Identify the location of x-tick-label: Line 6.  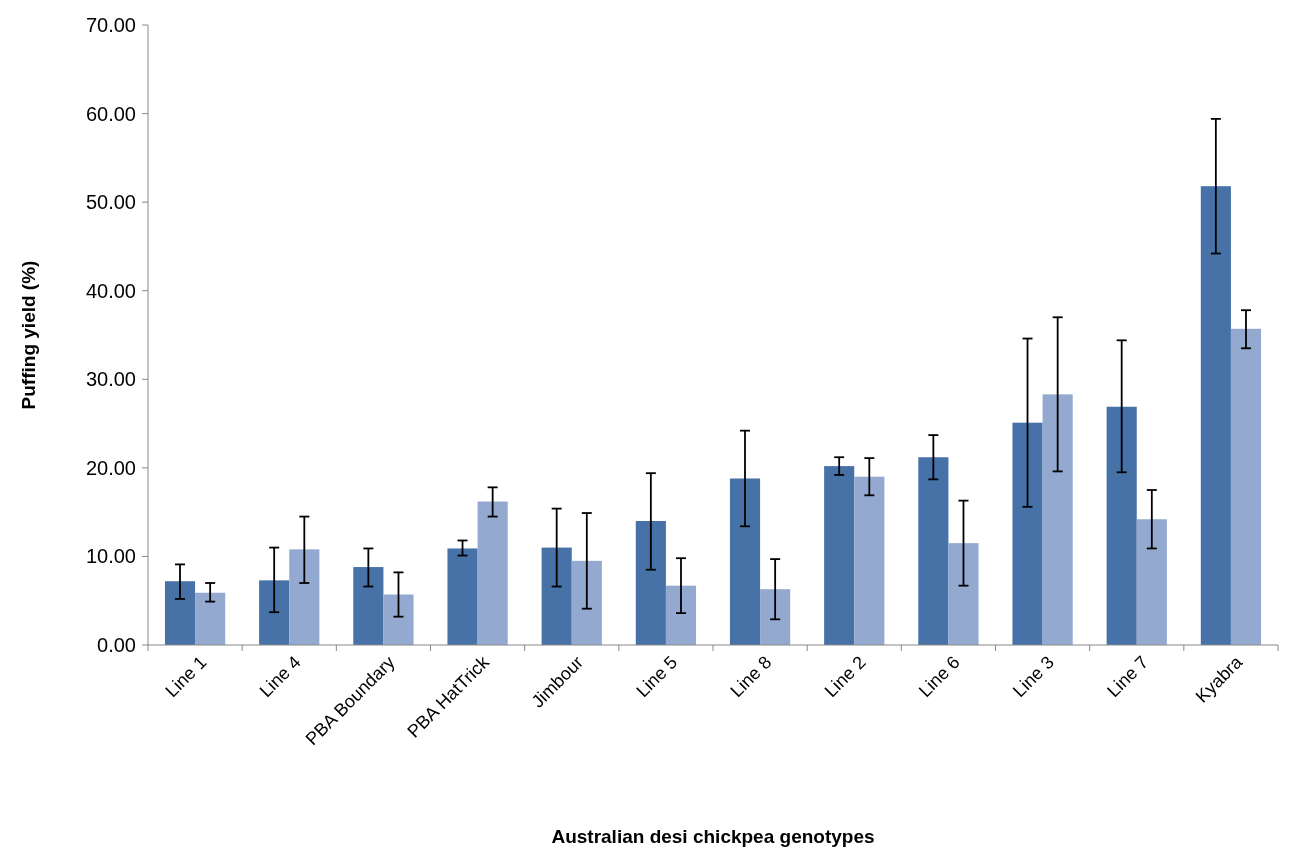
(939, 676).